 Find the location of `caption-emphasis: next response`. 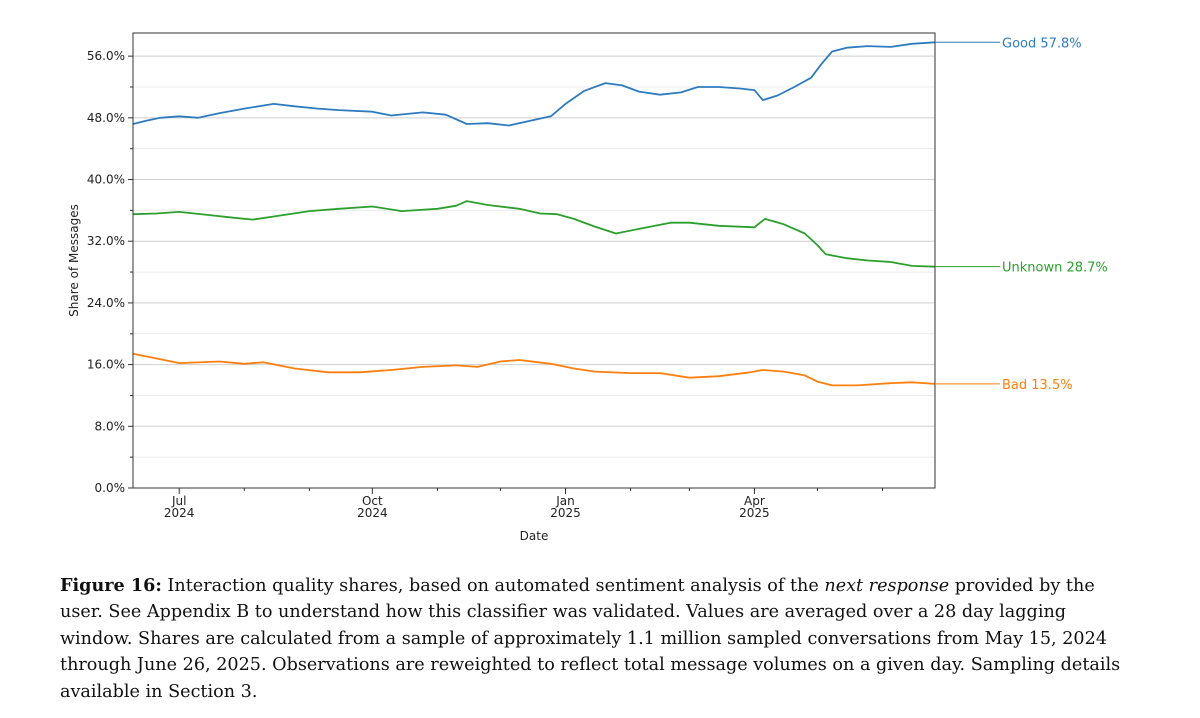

caption-emphasis: next response is located at coordinates (887, 586).